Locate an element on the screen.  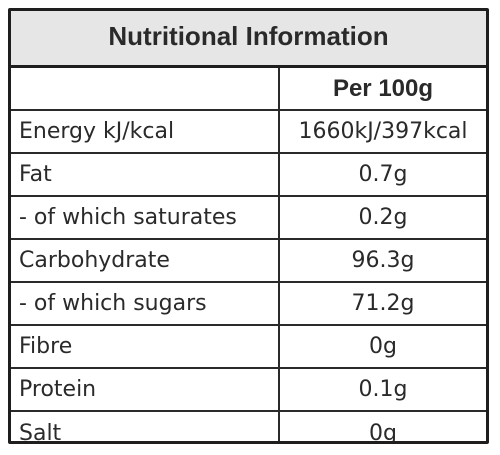
row-value-energy: 1660kJ/397kcal is located at coordinates (382, 131).